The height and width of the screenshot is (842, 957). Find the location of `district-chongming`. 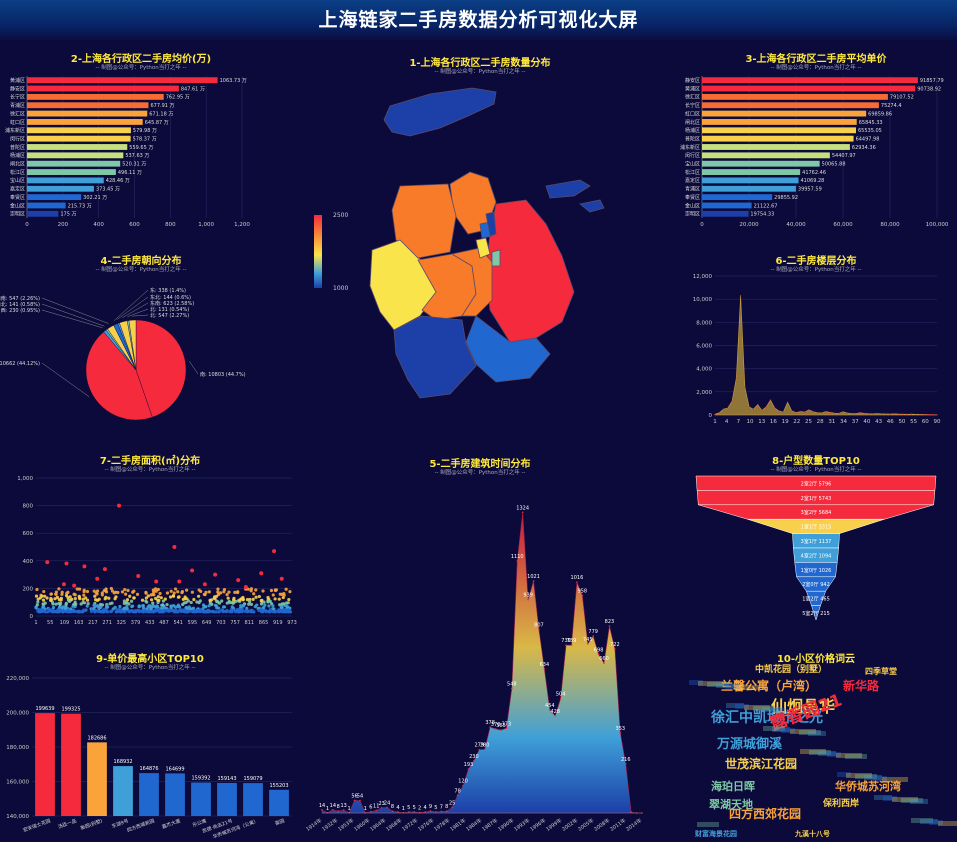

district-chongming is located at coordinates (440, 112).